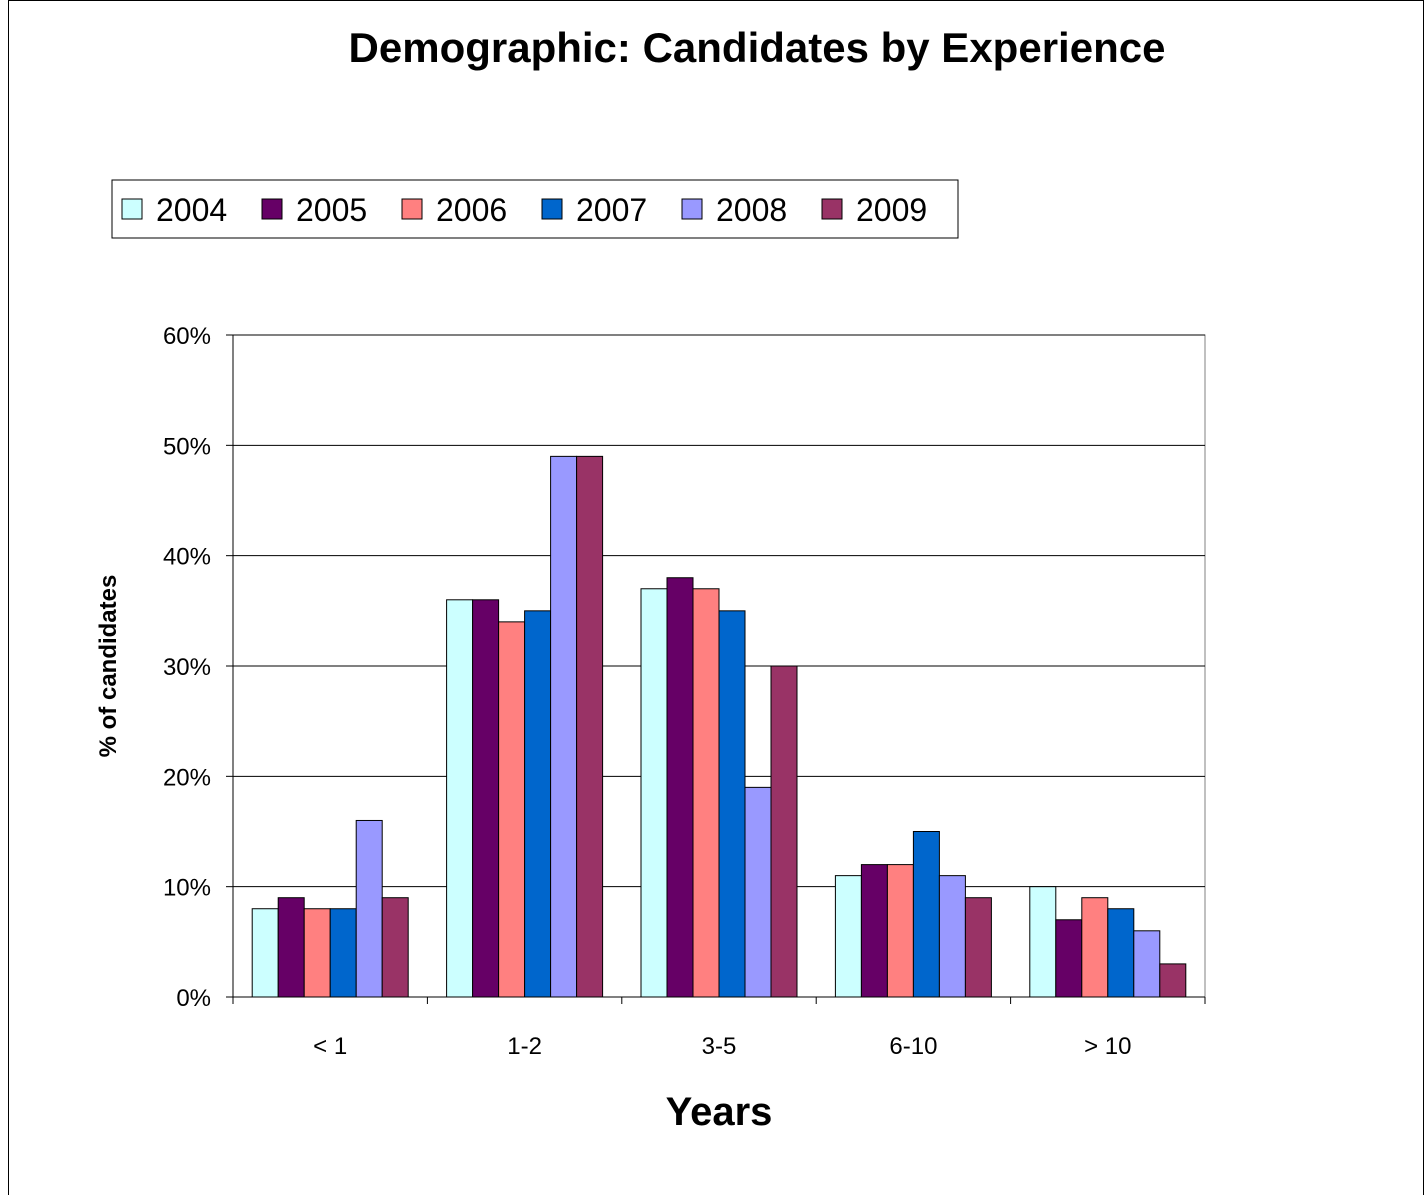 Image resolution: width=1425 pixels, height=1195 pixels. What do you see at coordinates (187, 888) in the screenshot?
I see `y-tick-label: 10%` at bounding box center [187, 888].